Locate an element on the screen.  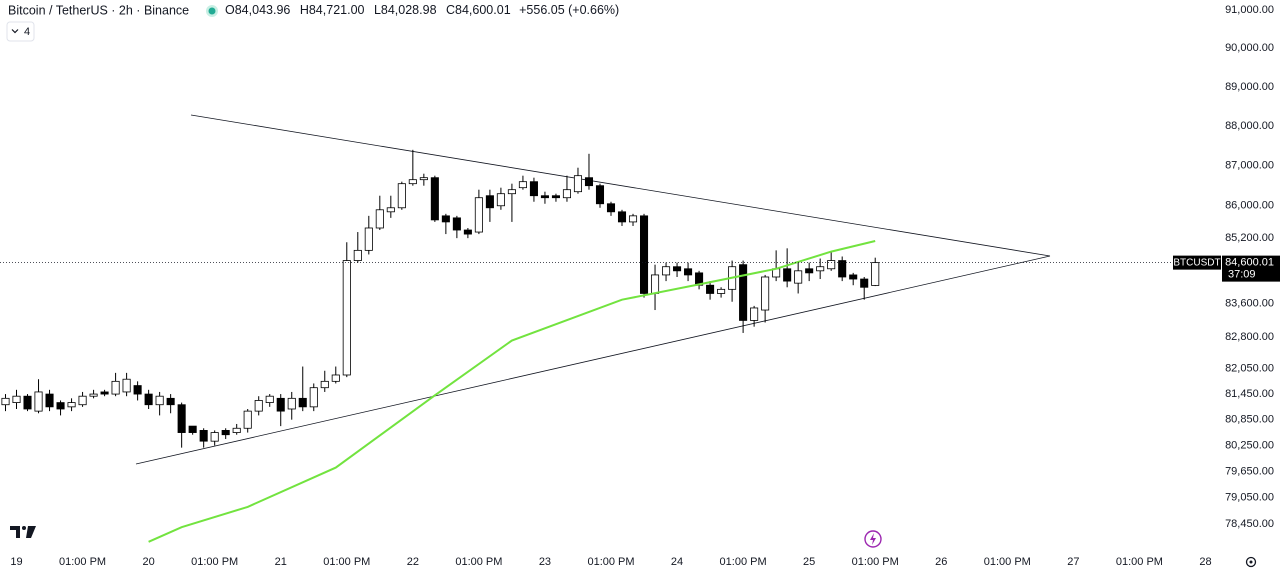
y-tick-label: 78,450.00 is located at coordinates (1249, 524).